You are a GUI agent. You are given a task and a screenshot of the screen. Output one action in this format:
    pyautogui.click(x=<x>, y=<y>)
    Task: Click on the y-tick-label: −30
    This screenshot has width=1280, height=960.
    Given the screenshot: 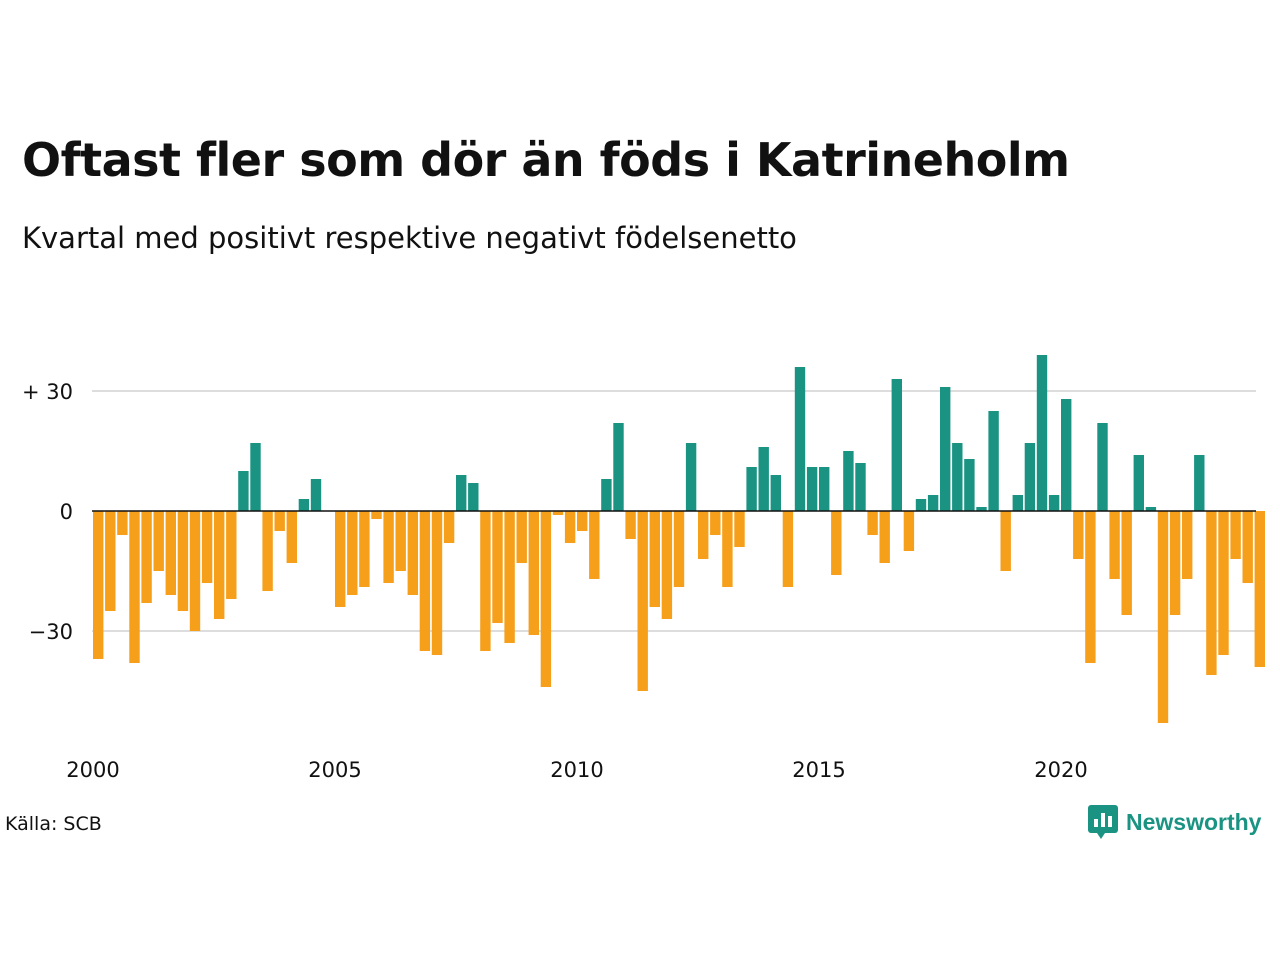 What is the action you would take?
    pyautogui.click(x=51, y=632)
    